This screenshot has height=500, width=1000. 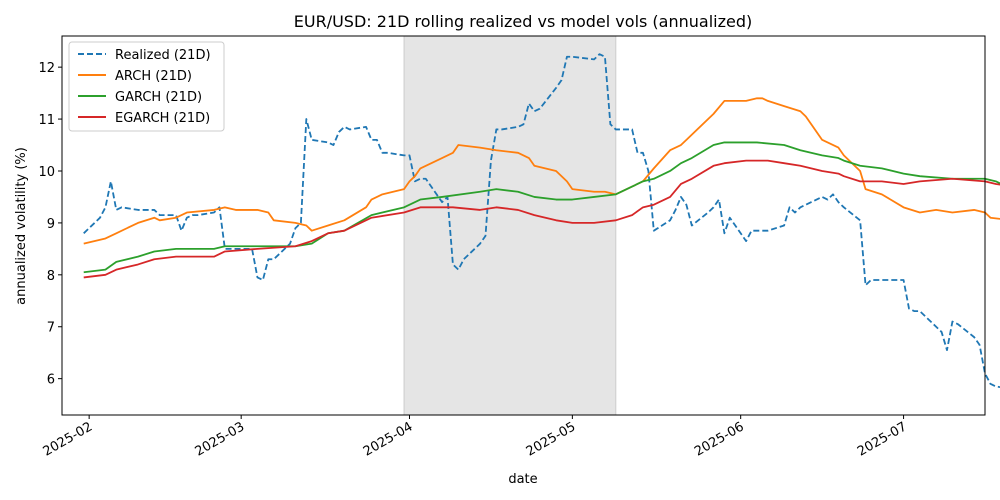 I want to click on y-axis-label: annualized volatility (%), so click(x=21, y=226).